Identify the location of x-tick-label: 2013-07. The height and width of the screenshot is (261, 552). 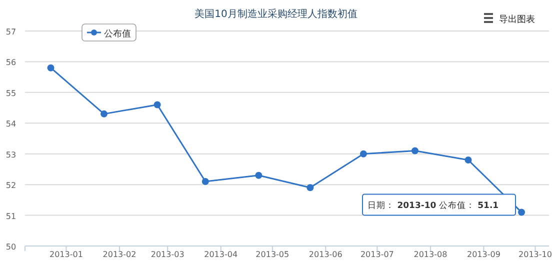
(377, 254).